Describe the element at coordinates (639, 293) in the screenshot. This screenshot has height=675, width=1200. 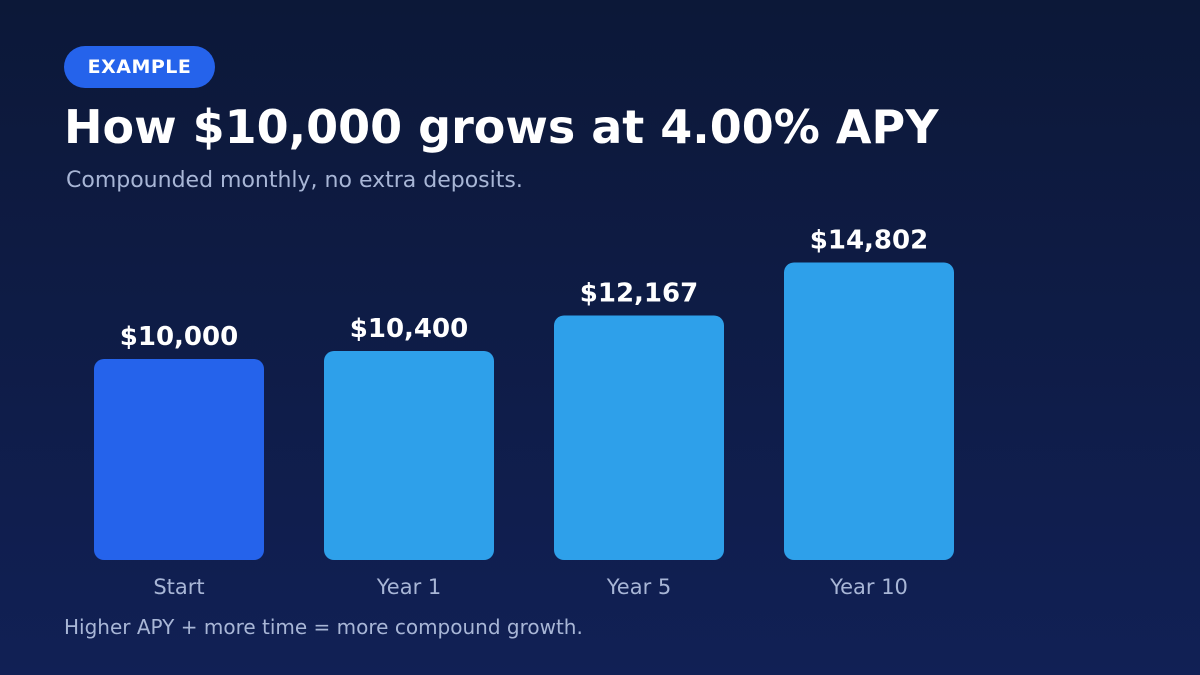
I see `bar-value-label: $12,167` at that location.